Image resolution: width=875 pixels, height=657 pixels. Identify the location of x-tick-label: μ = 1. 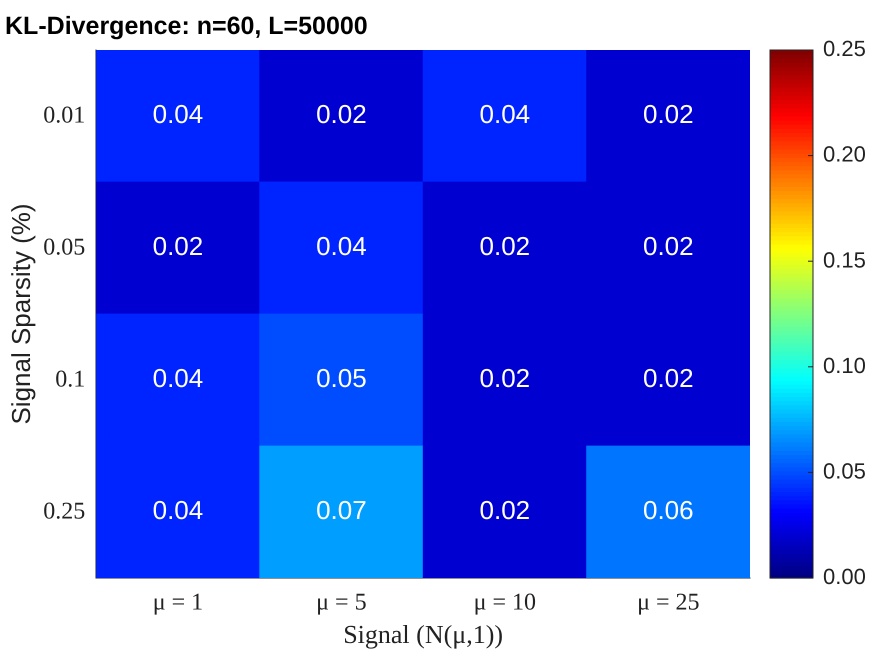
(178, 603).